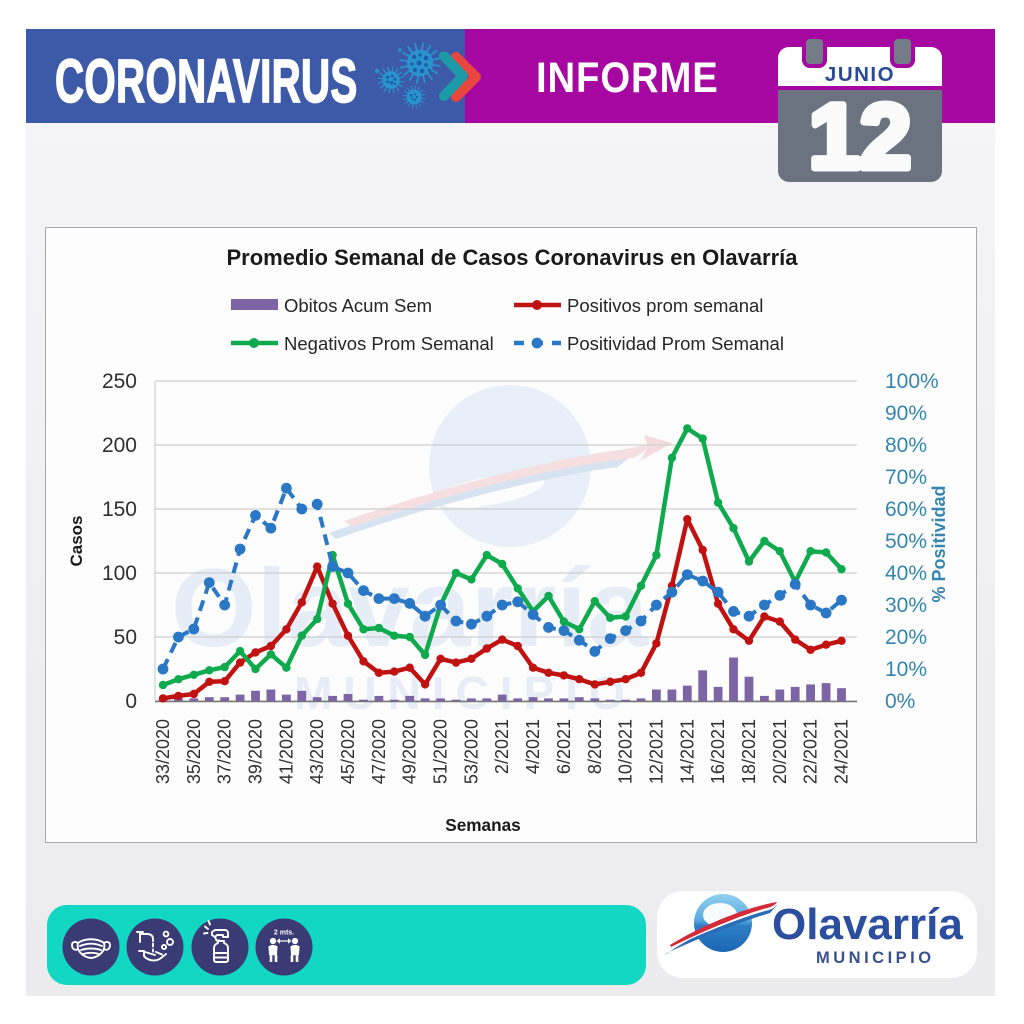 The image size is (1024, 1024). I want to click on svg-text: Positividad Prom Semanal, so click(675, 343).